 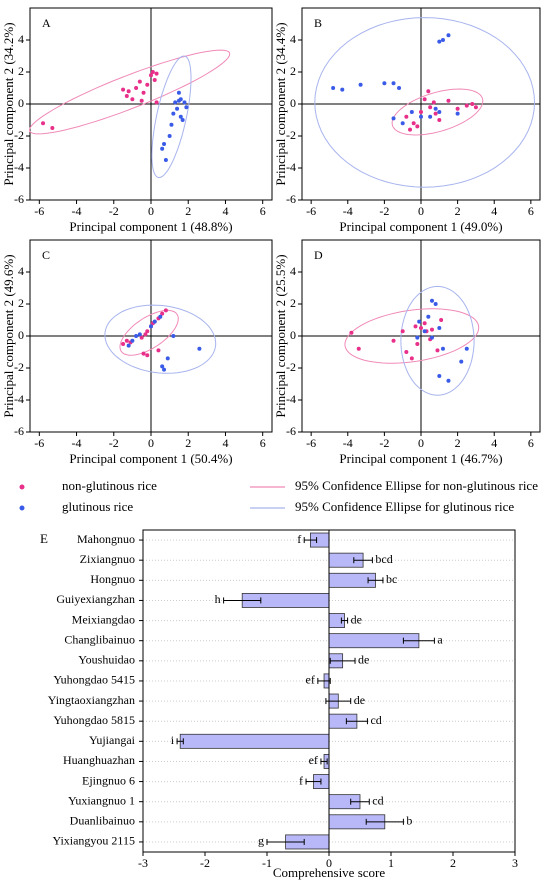 What do you see at coordinates (8, 335) in the screenshot?
I see `y-axis-label: Principal component 2 (49.6%)` at bounding box center [8, 335].